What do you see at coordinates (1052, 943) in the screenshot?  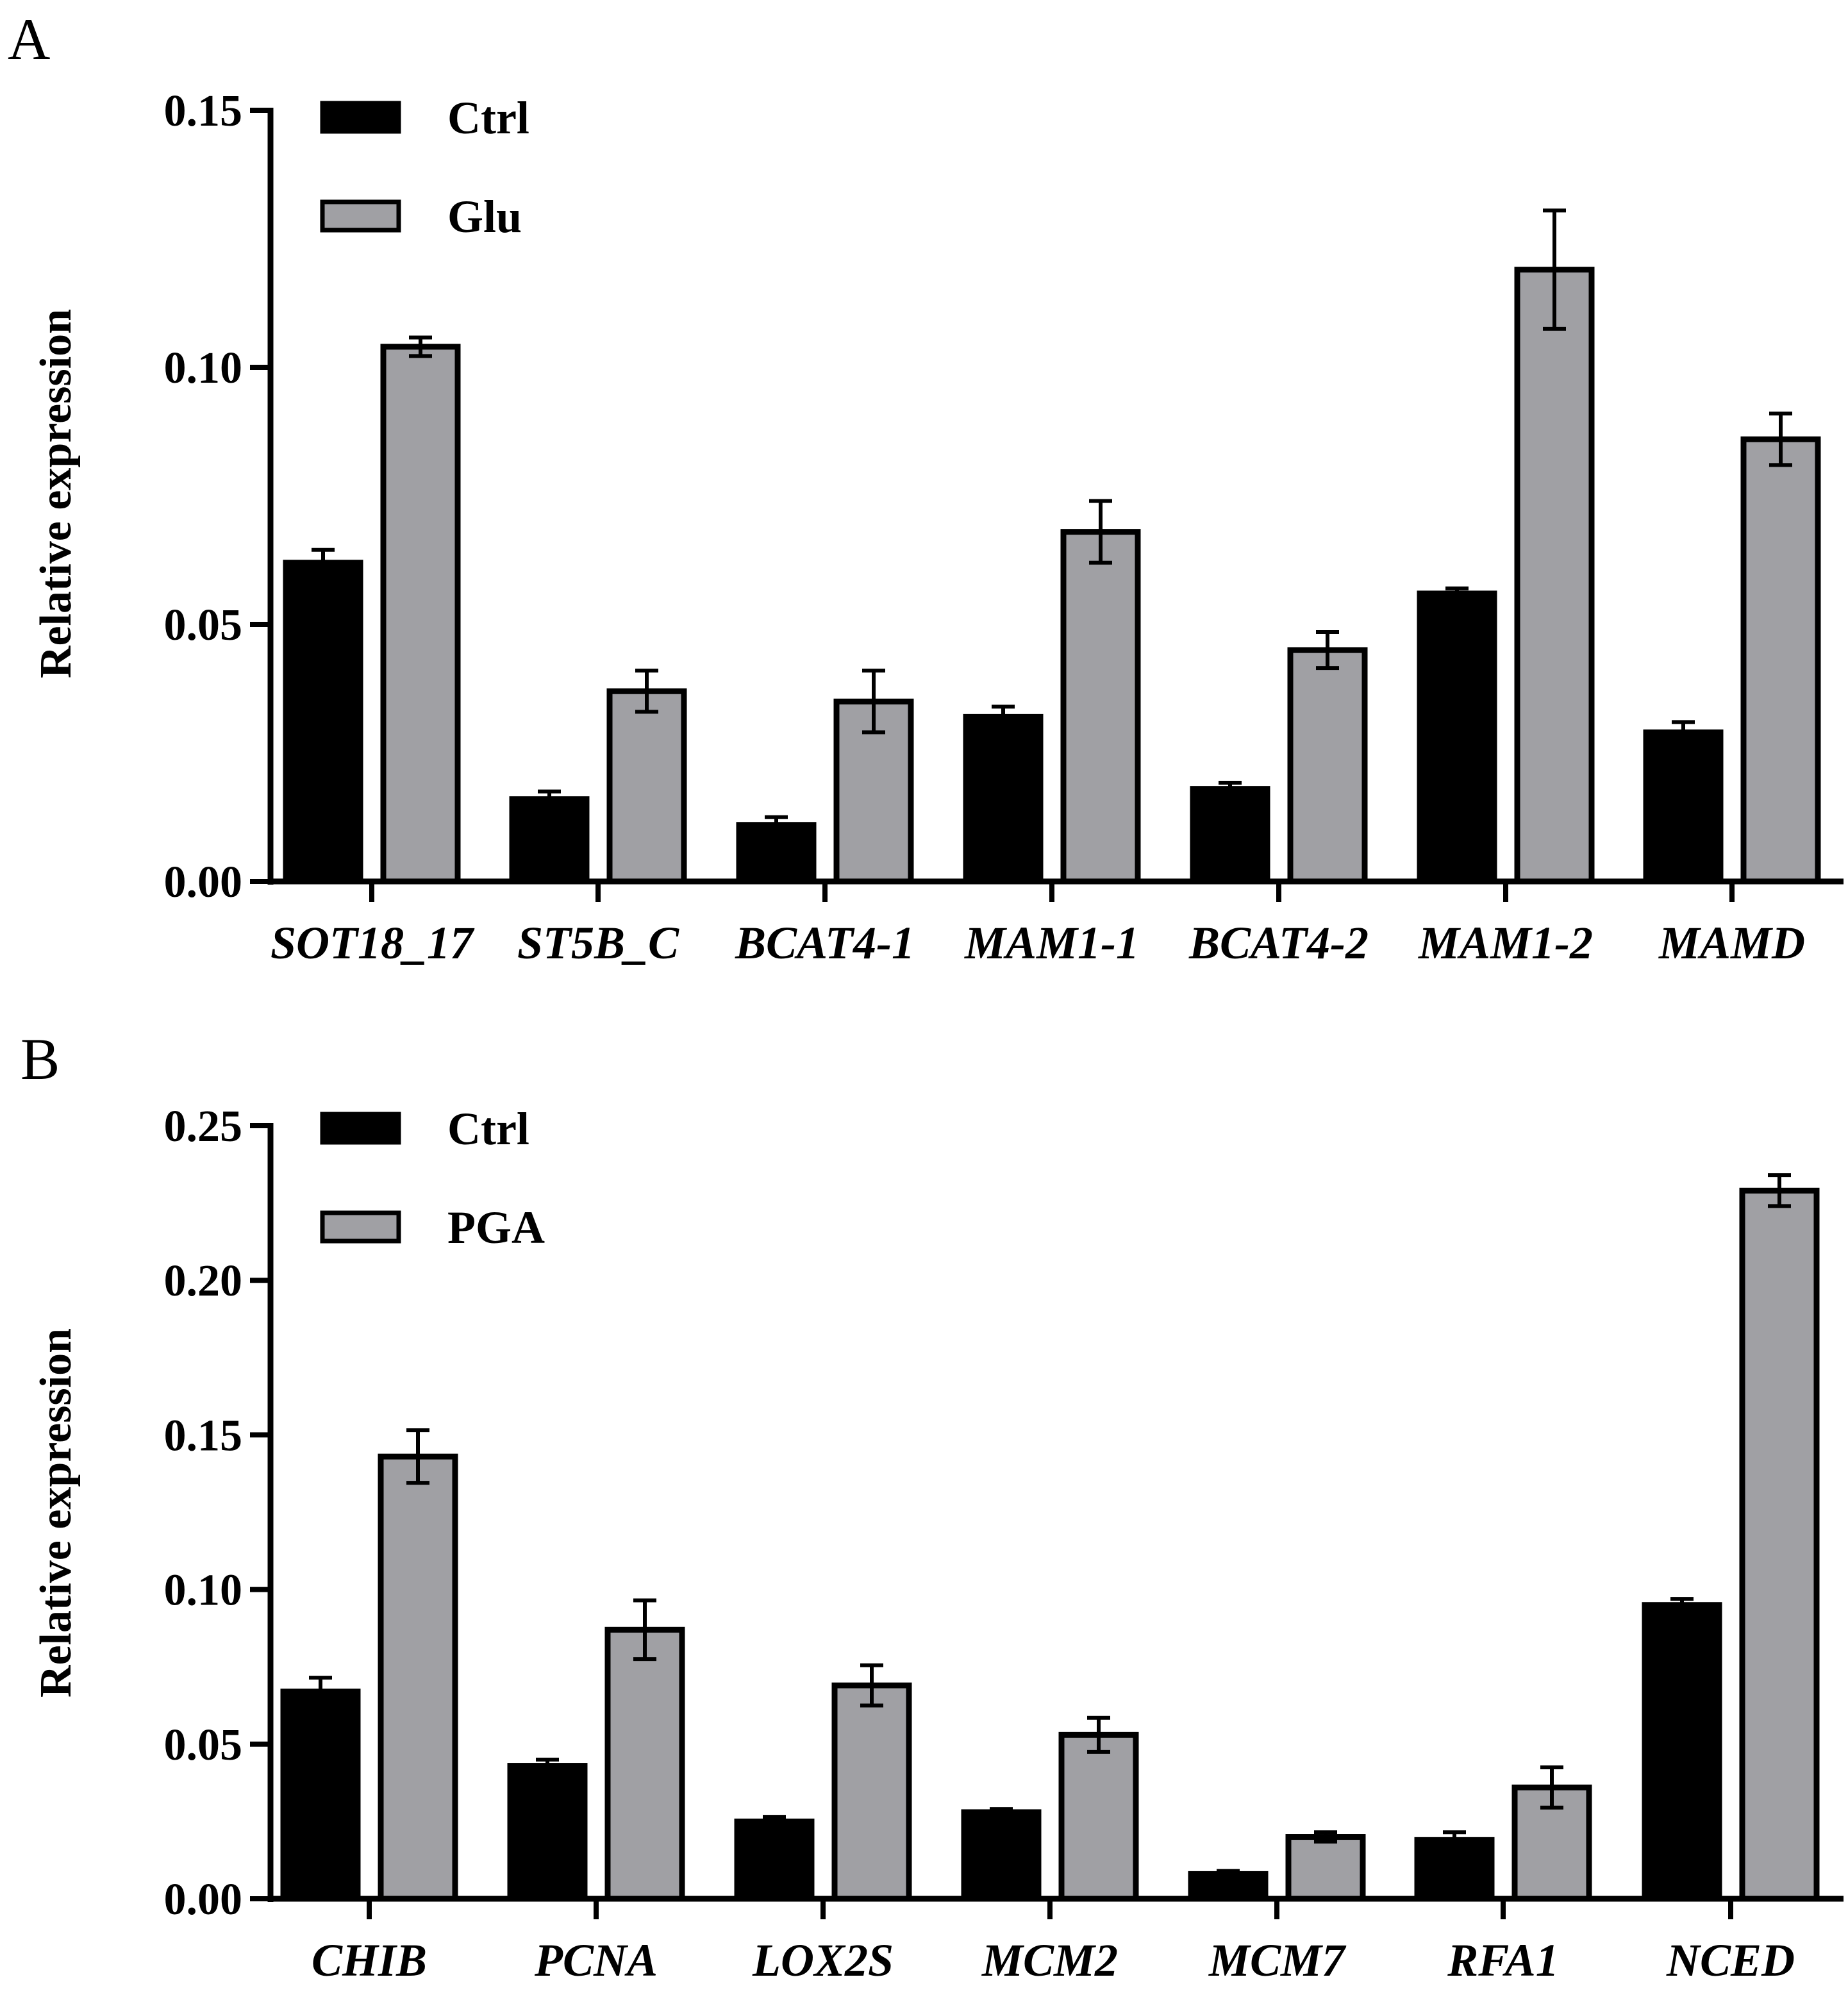 I see `panel-a-x-tick-label: MAM1-1` at bounding box center [1052, 943].